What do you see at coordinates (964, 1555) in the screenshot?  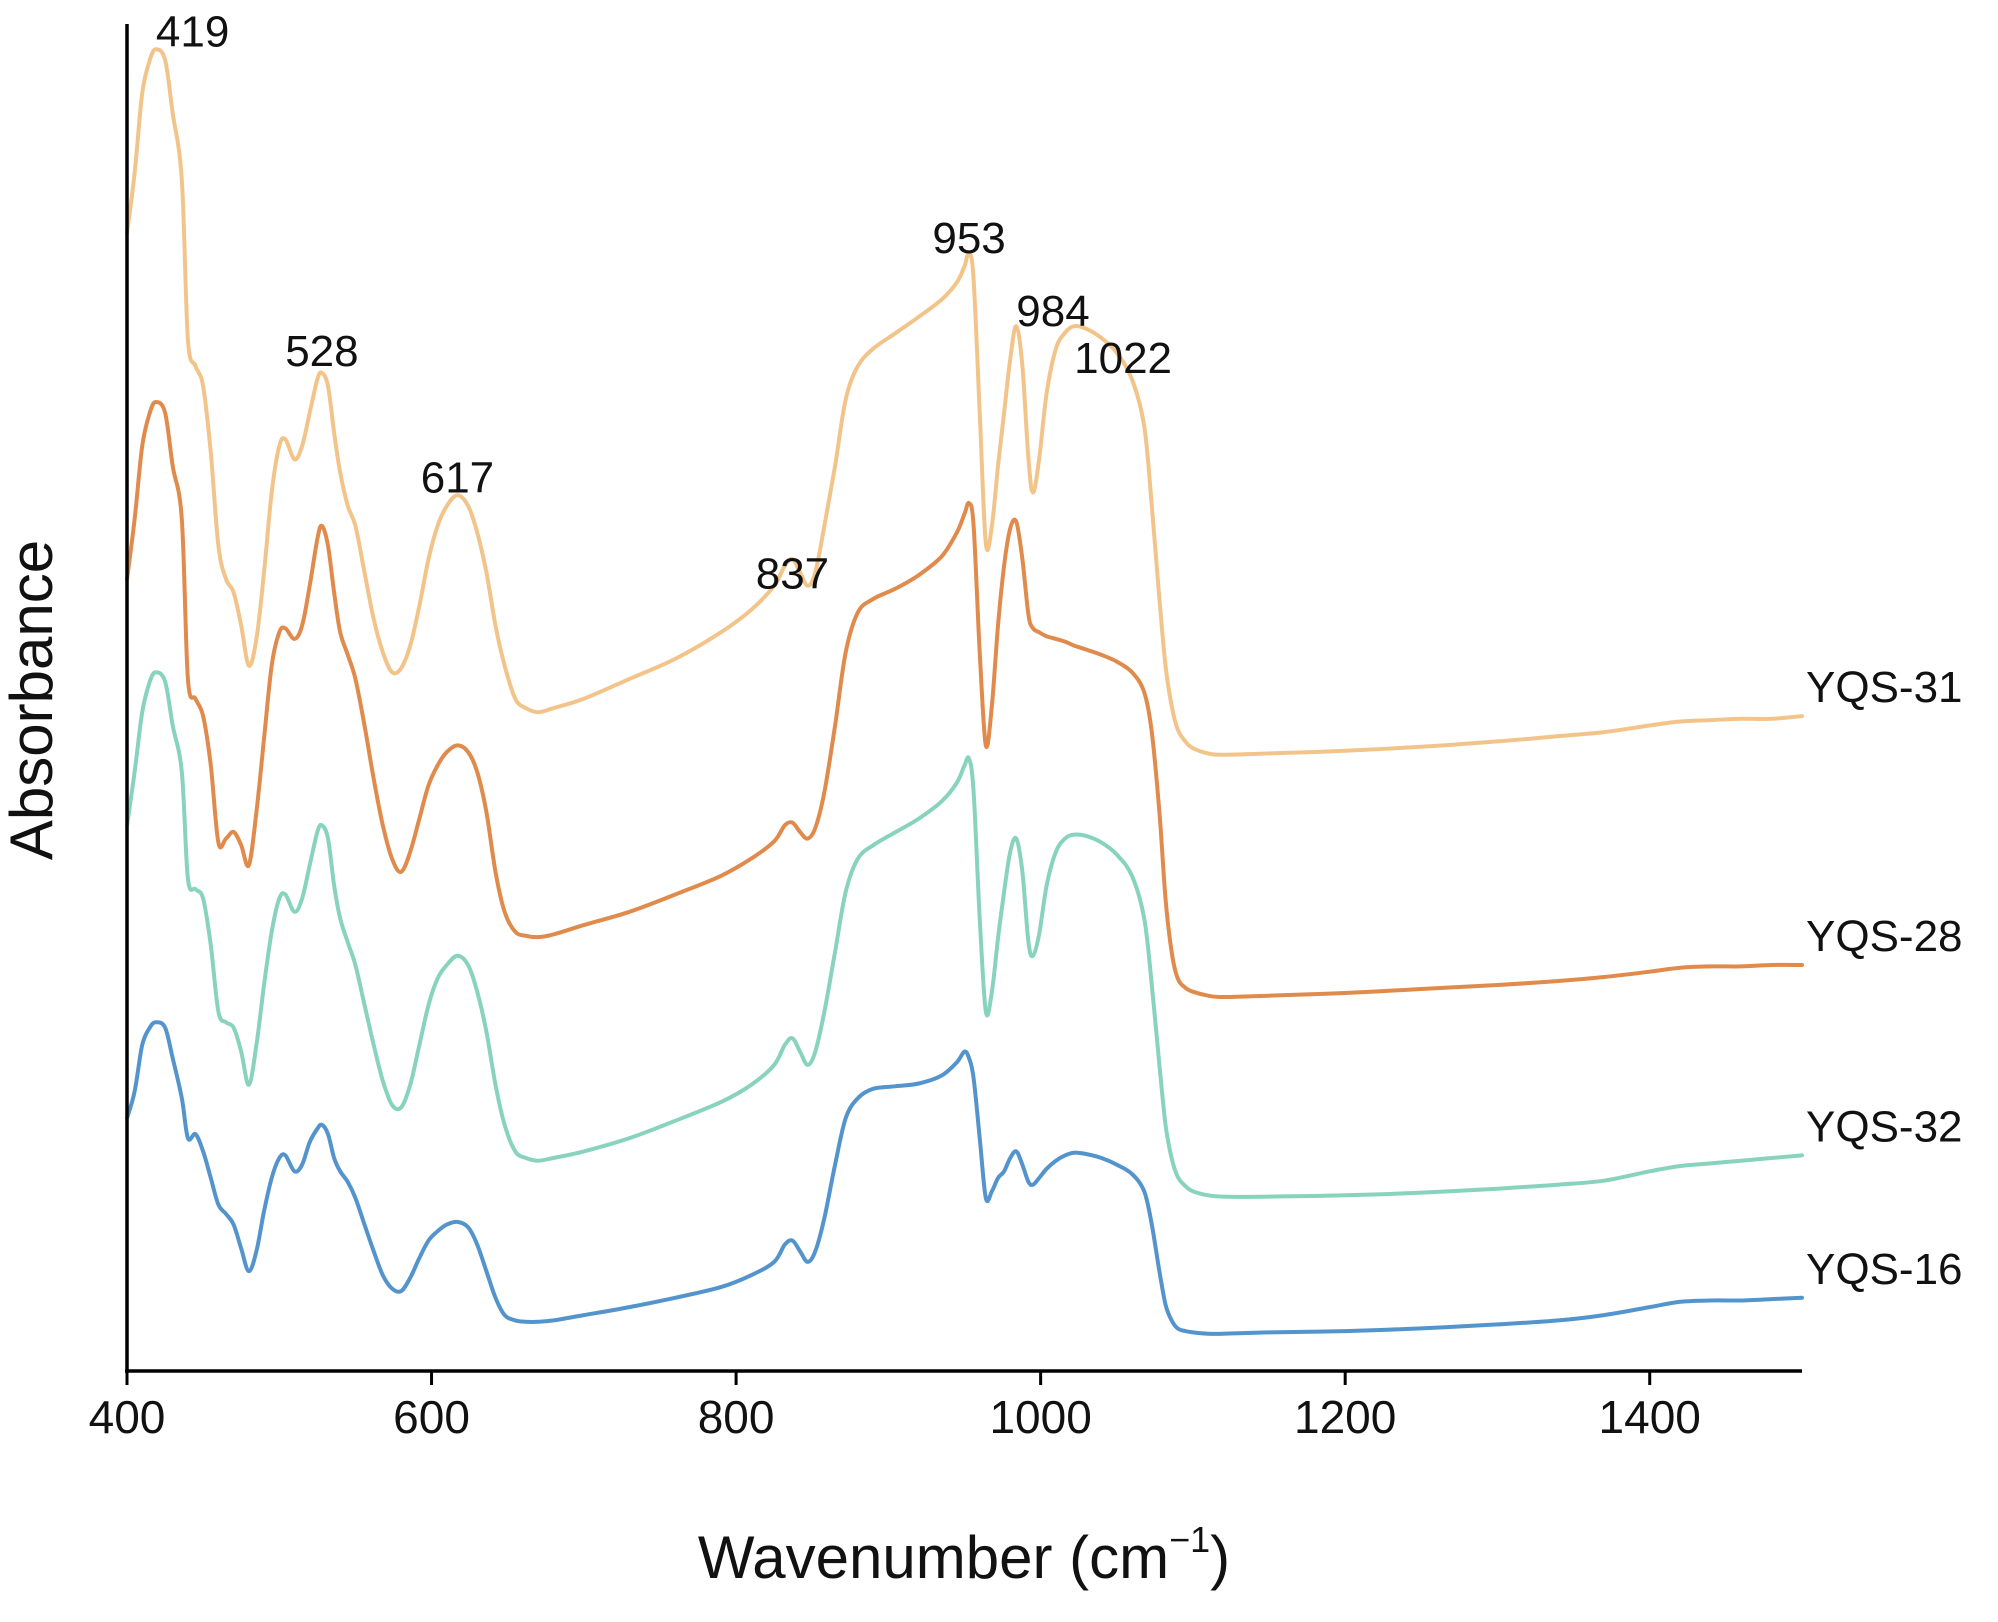 I see `x-axis-title: Wavenumber (cm−1)` at bounding box center [964, 1555].